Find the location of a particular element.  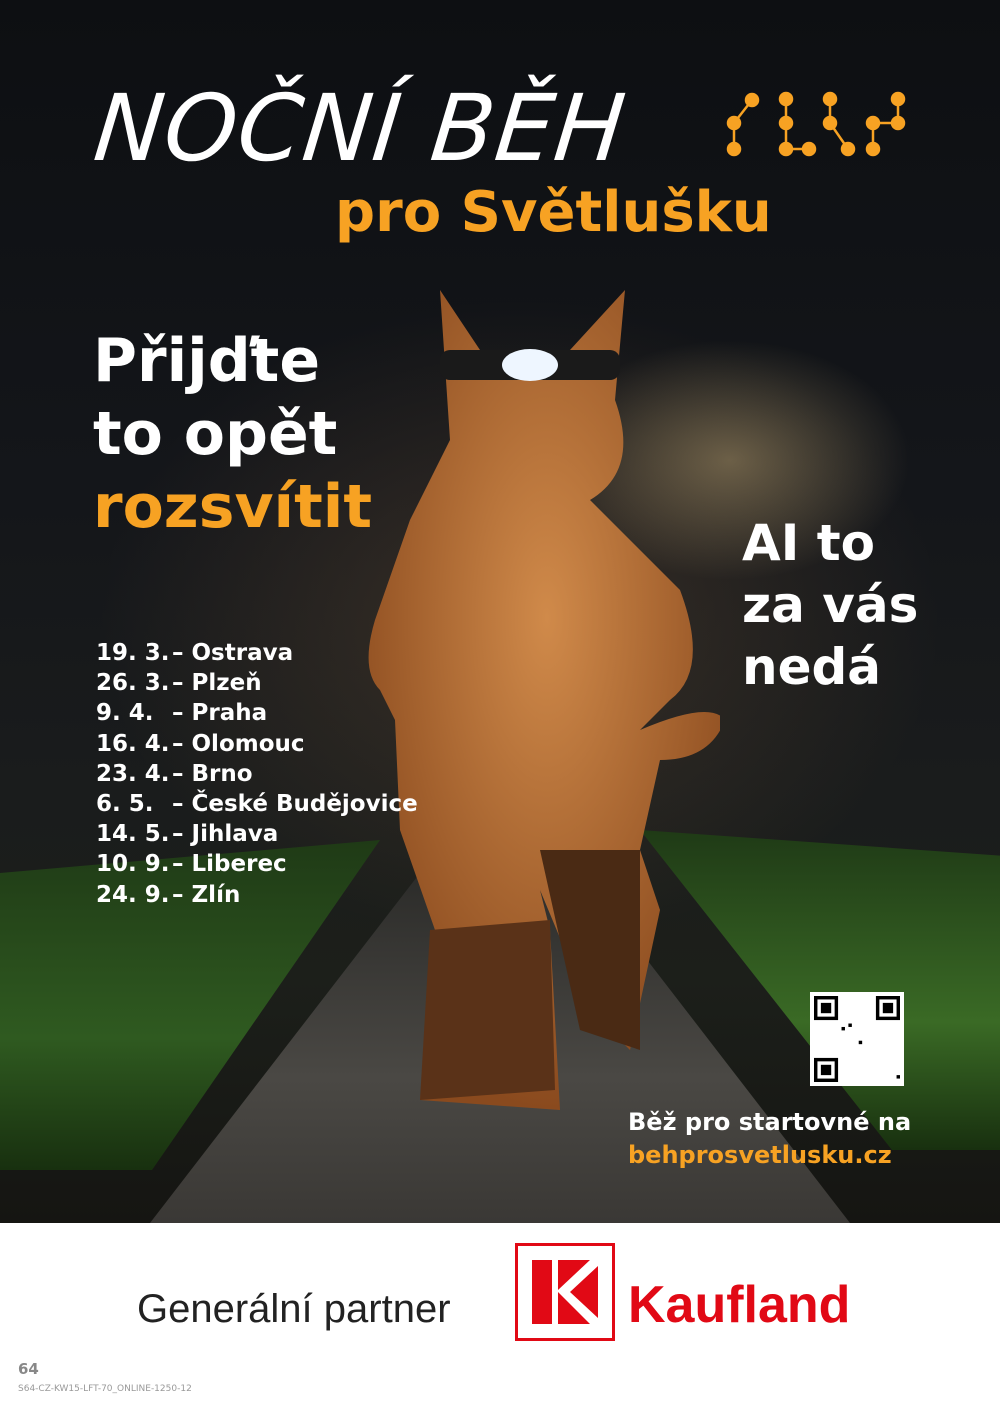

slogan-line: nedá is located at coordinates (812, 667).